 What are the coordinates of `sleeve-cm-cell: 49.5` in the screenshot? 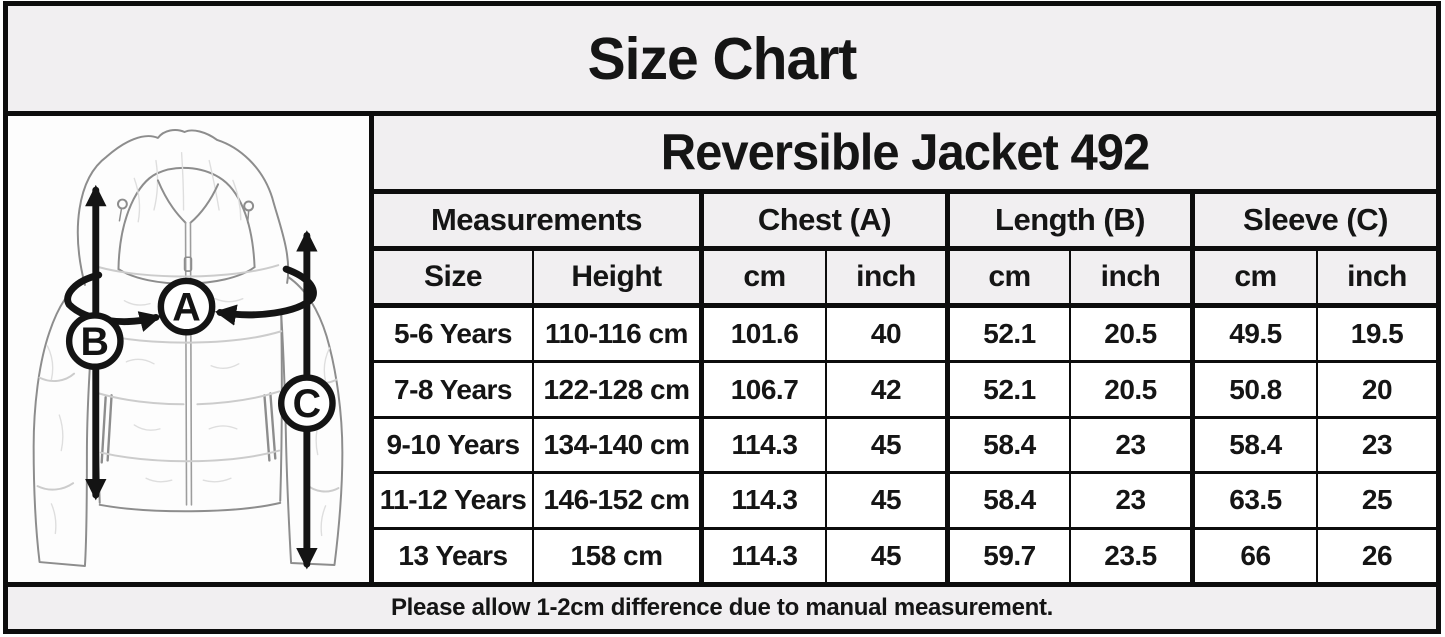 It's located at (1256, 334).